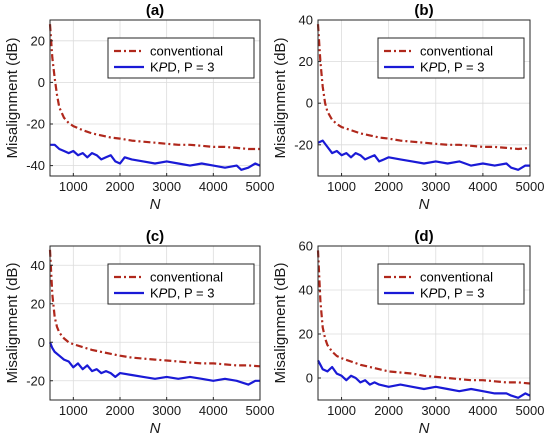  I want to click on y-tick-label: 60, so click(306, 246).